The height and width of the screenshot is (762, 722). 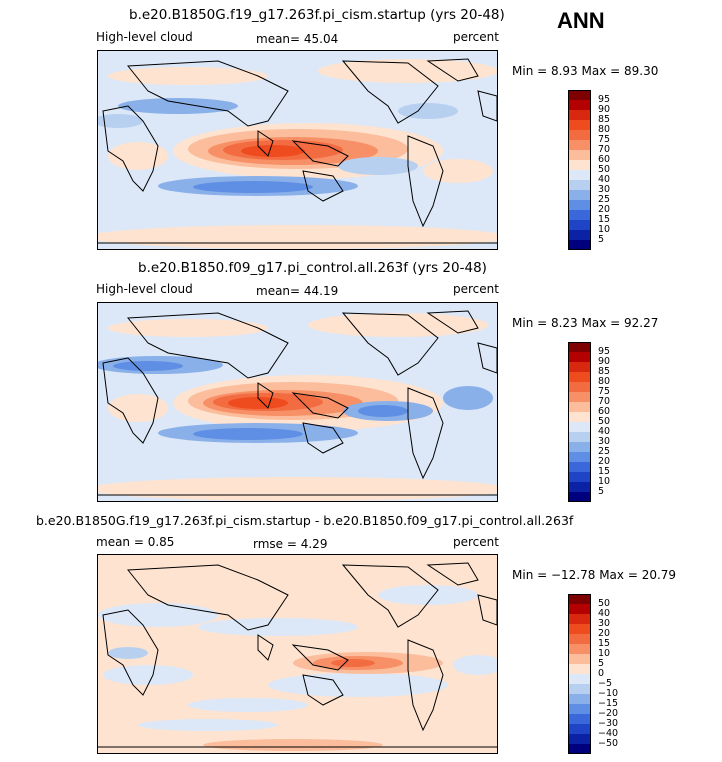 I want to click on panel-1-map, so click(x=297, y=150).